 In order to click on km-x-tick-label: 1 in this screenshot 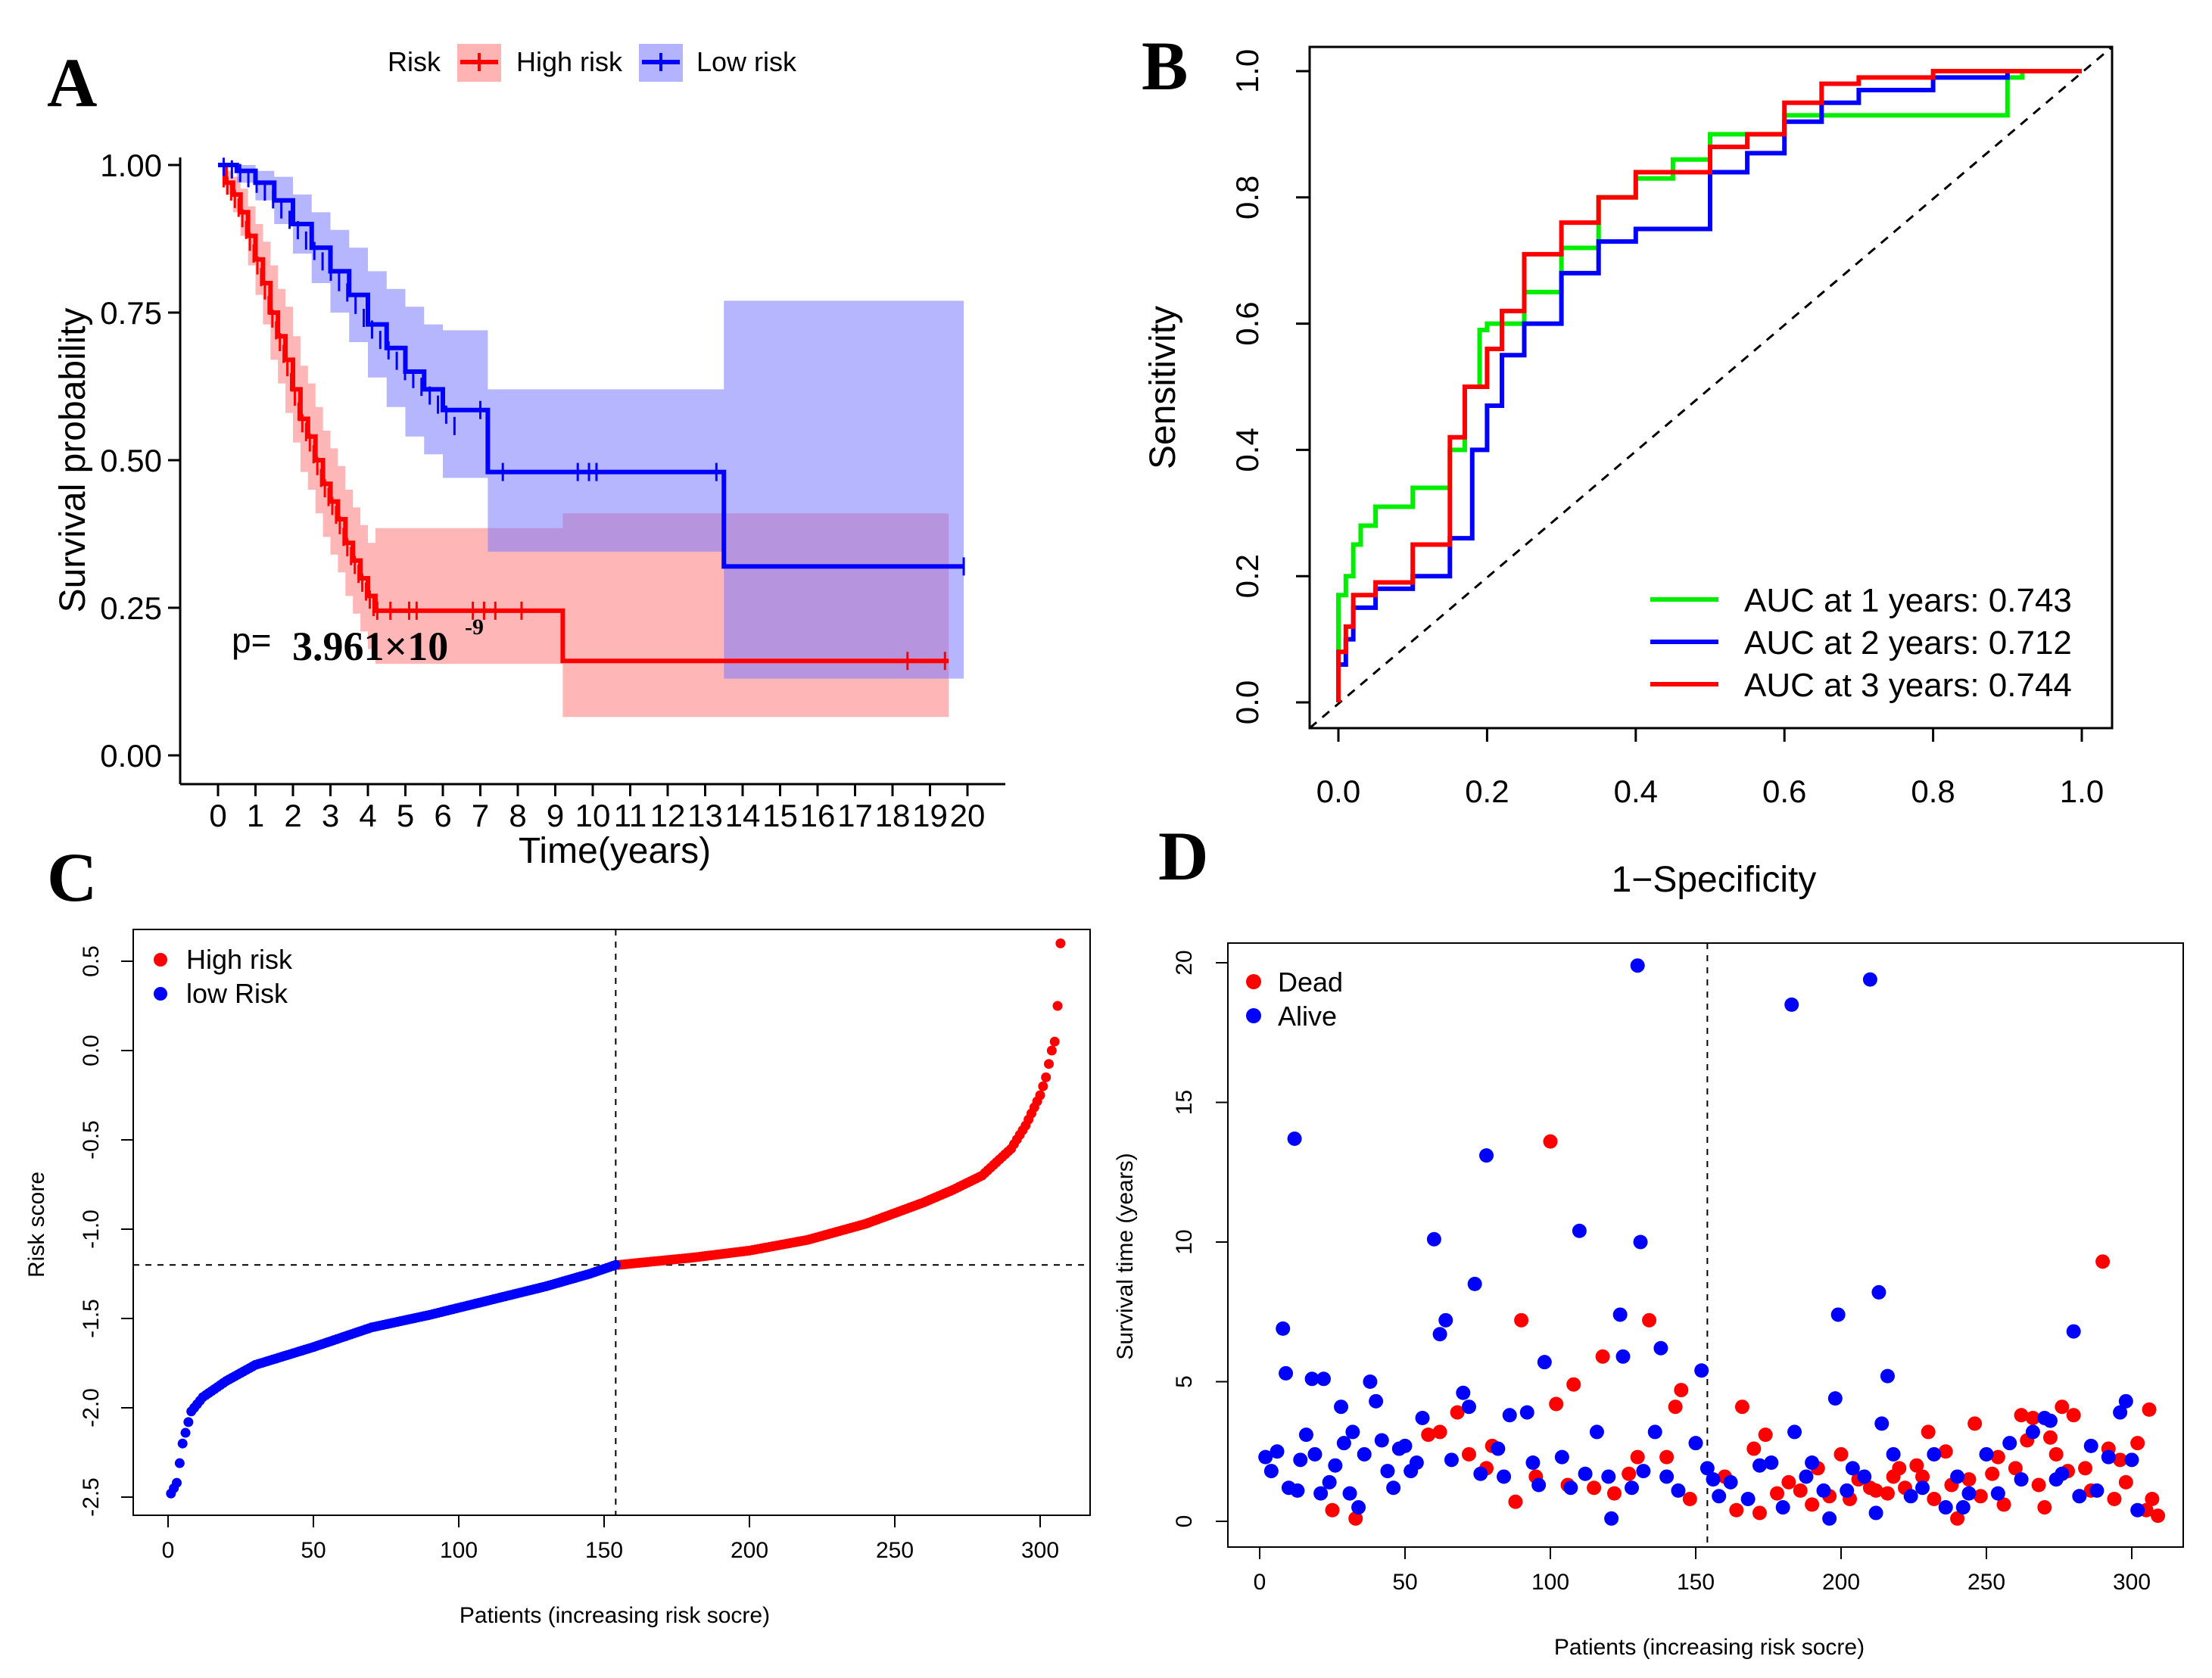, I will do `click(255, 815)`.